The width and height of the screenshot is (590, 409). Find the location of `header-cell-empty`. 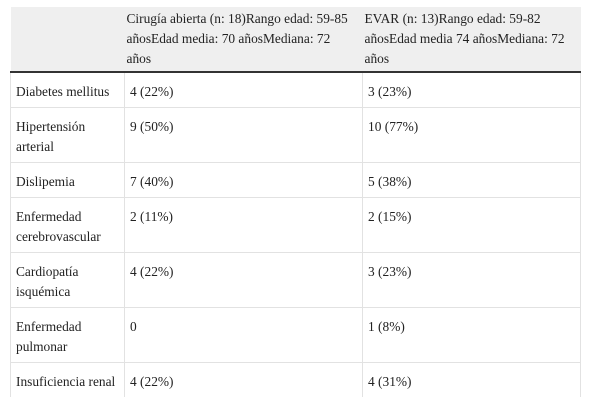

header-cell-empty is located at coordinates (67, 40).